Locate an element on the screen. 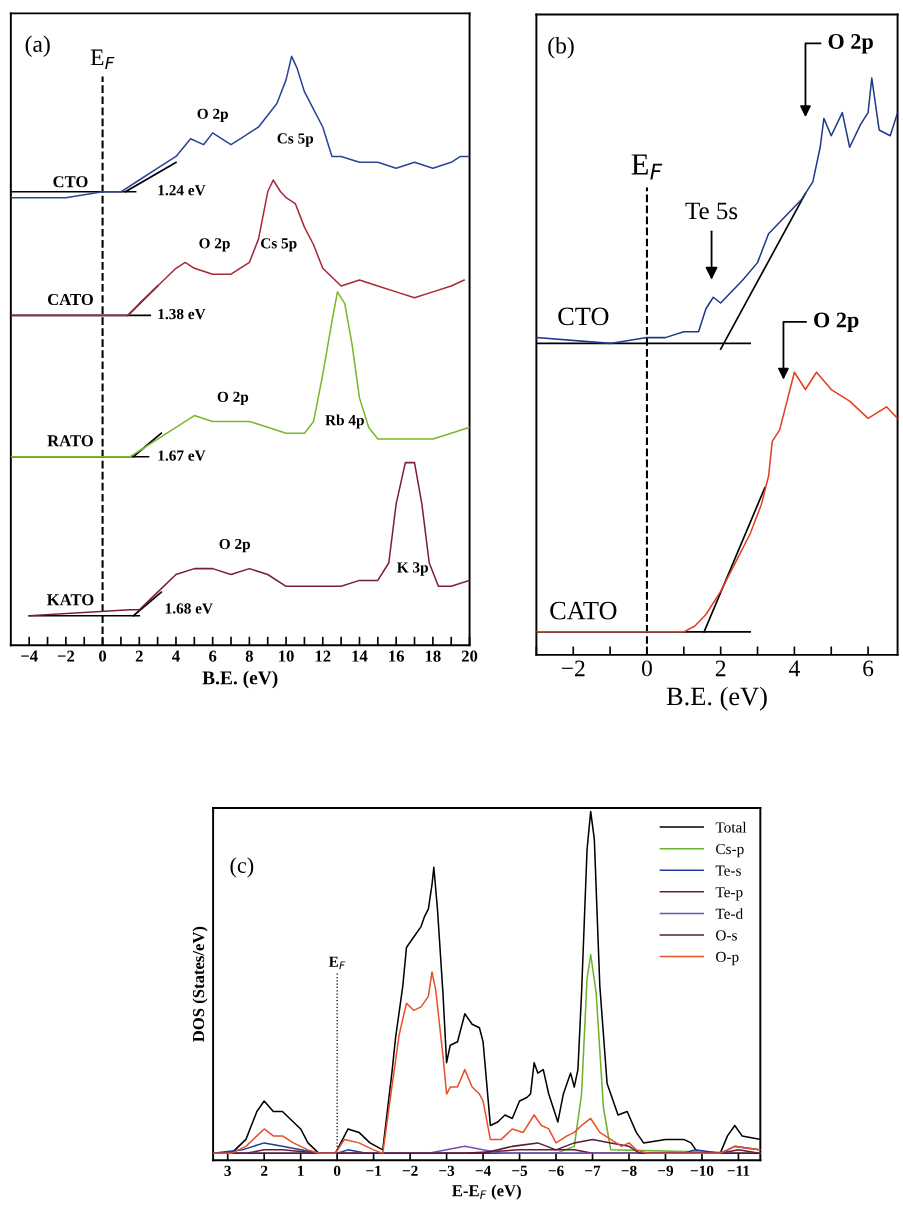  annotation: Rb 4p is located at coordinates (344, 421).